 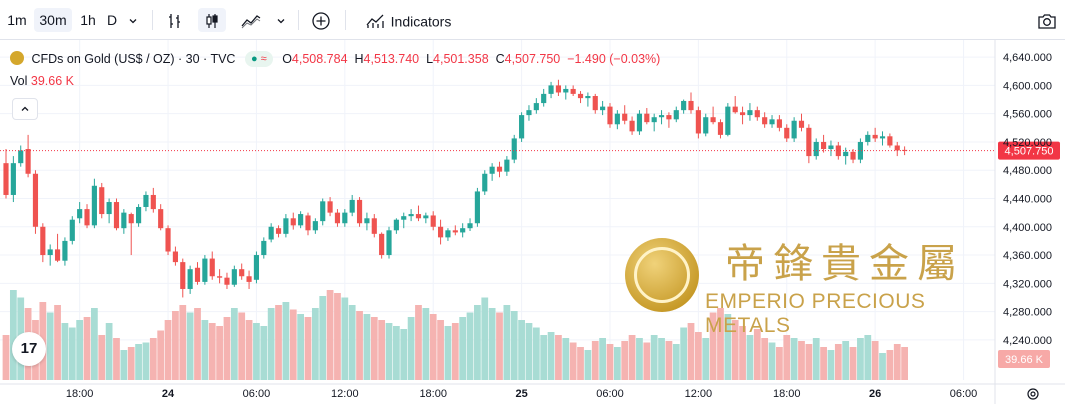 What do you see at coordinates (281, 20) in the screenshot?
I see `chart-type-chevron-icon` at bounding box center [281, 20].